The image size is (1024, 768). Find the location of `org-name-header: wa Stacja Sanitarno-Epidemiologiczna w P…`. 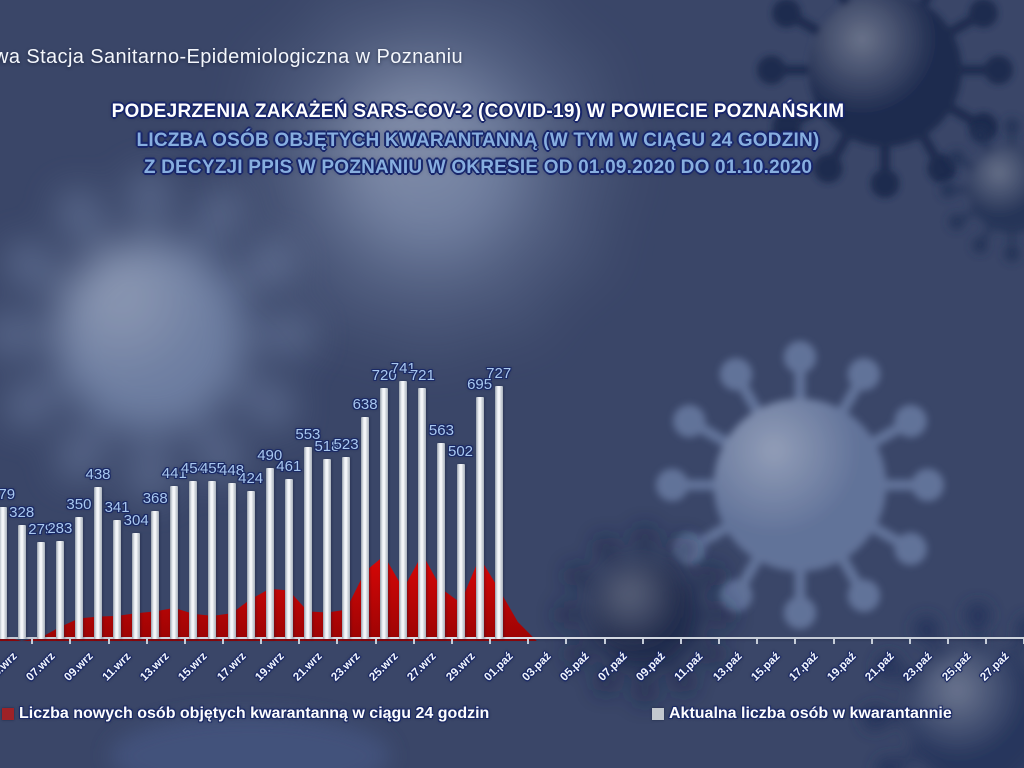

org-name-header: wa Stacja Sanitarno-Epidemiologiczna w P… is located at coordinates (232, 57).